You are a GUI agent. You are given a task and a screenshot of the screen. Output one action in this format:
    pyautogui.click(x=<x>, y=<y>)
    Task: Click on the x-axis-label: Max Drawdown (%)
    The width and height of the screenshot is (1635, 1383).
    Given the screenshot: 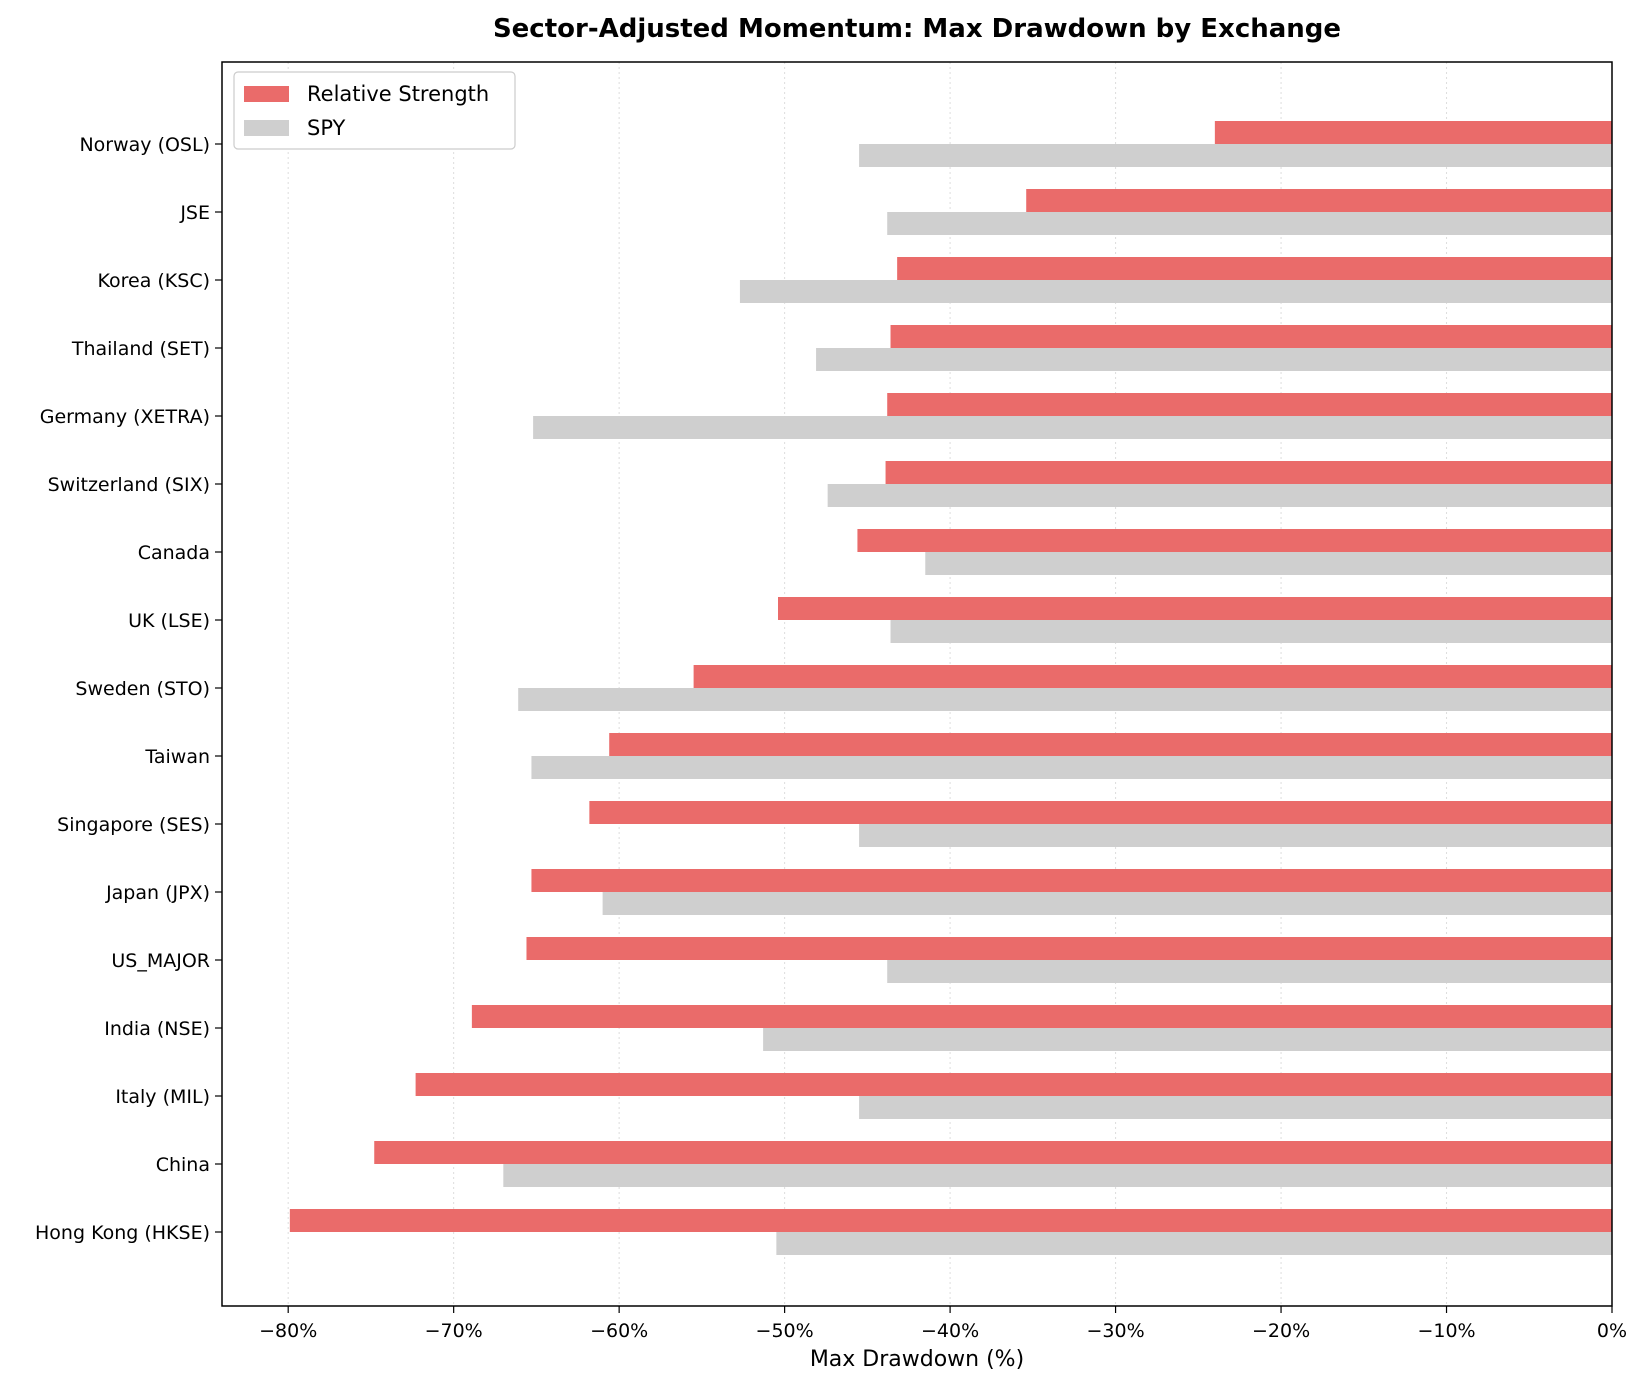 What is the action you would take?
    pyautogui.click(x=917, y=1359)
    